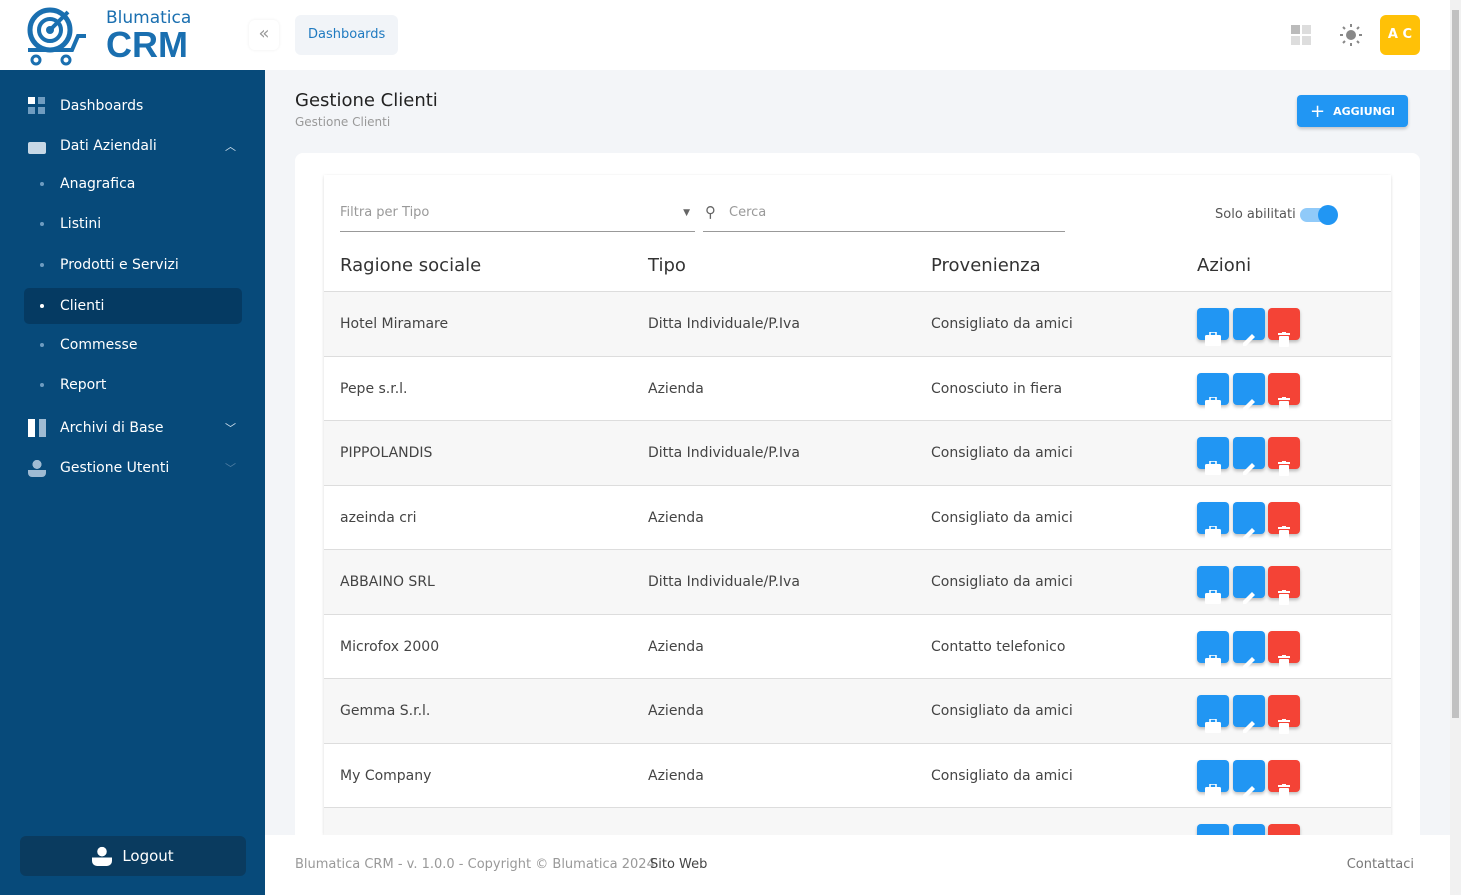 Image resolution: width=1461 pixels, height=895 pixels. What do you see at coordinates (1455, 364) in the screenshot?
I see `scrollbar-thumb` at bounding box center [1455, 364].